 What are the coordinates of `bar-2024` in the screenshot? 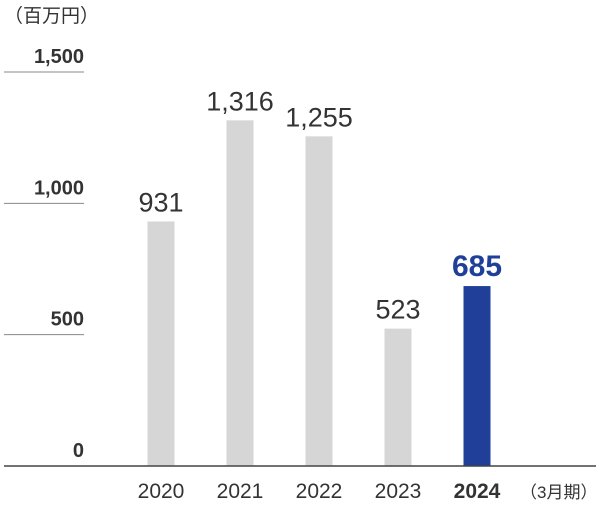 It's located at (477, 376).